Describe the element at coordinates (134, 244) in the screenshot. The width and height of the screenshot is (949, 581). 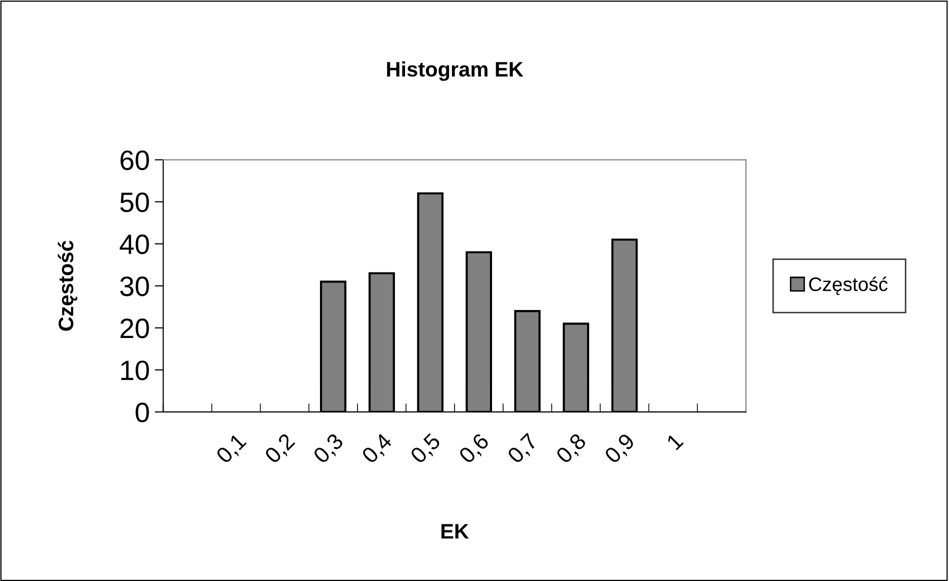
I see `y-tick-label: 40` at that location.